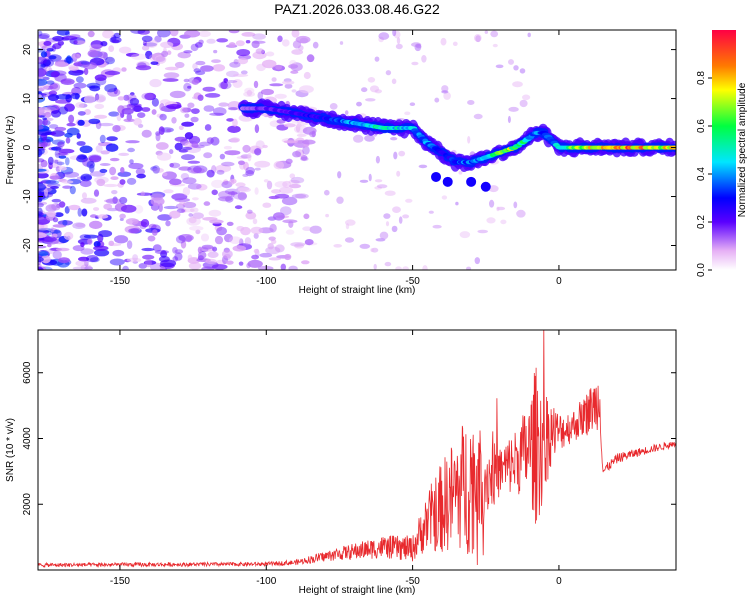 Image resolution: width=750 pixels, height=600 pixels. I want to click on y-tick-label: 6000, so click(27, 372).